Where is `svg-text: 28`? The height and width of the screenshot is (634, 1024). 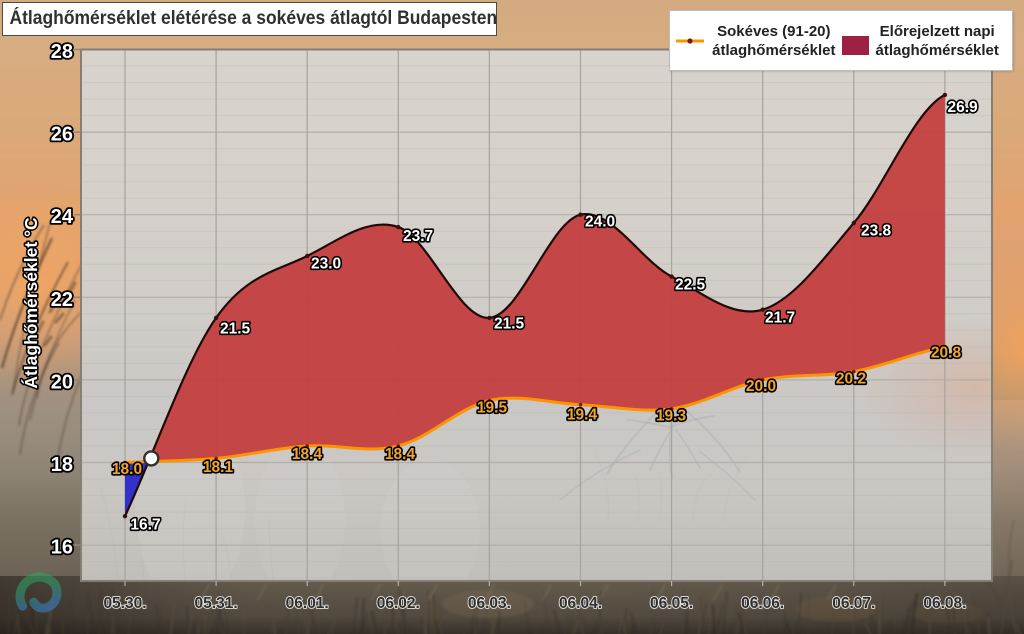
svg-text: 28 is located at coordinates (62, 52).